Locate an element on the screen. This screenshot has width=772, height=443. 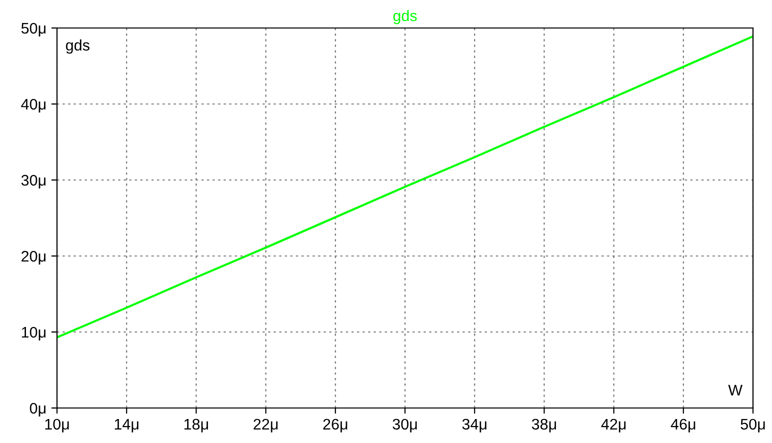
x-tick-label: 22μ is located at coordinates (266, 425).